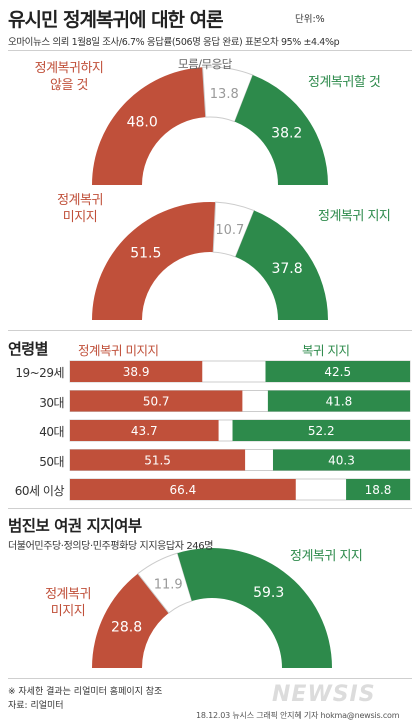 The height and width of the screenshot is (726, 420). What do you see at coordinates (51, 461) in the screenshot?
I see `age-row-label: 50대` at bounding box center [51, 461].